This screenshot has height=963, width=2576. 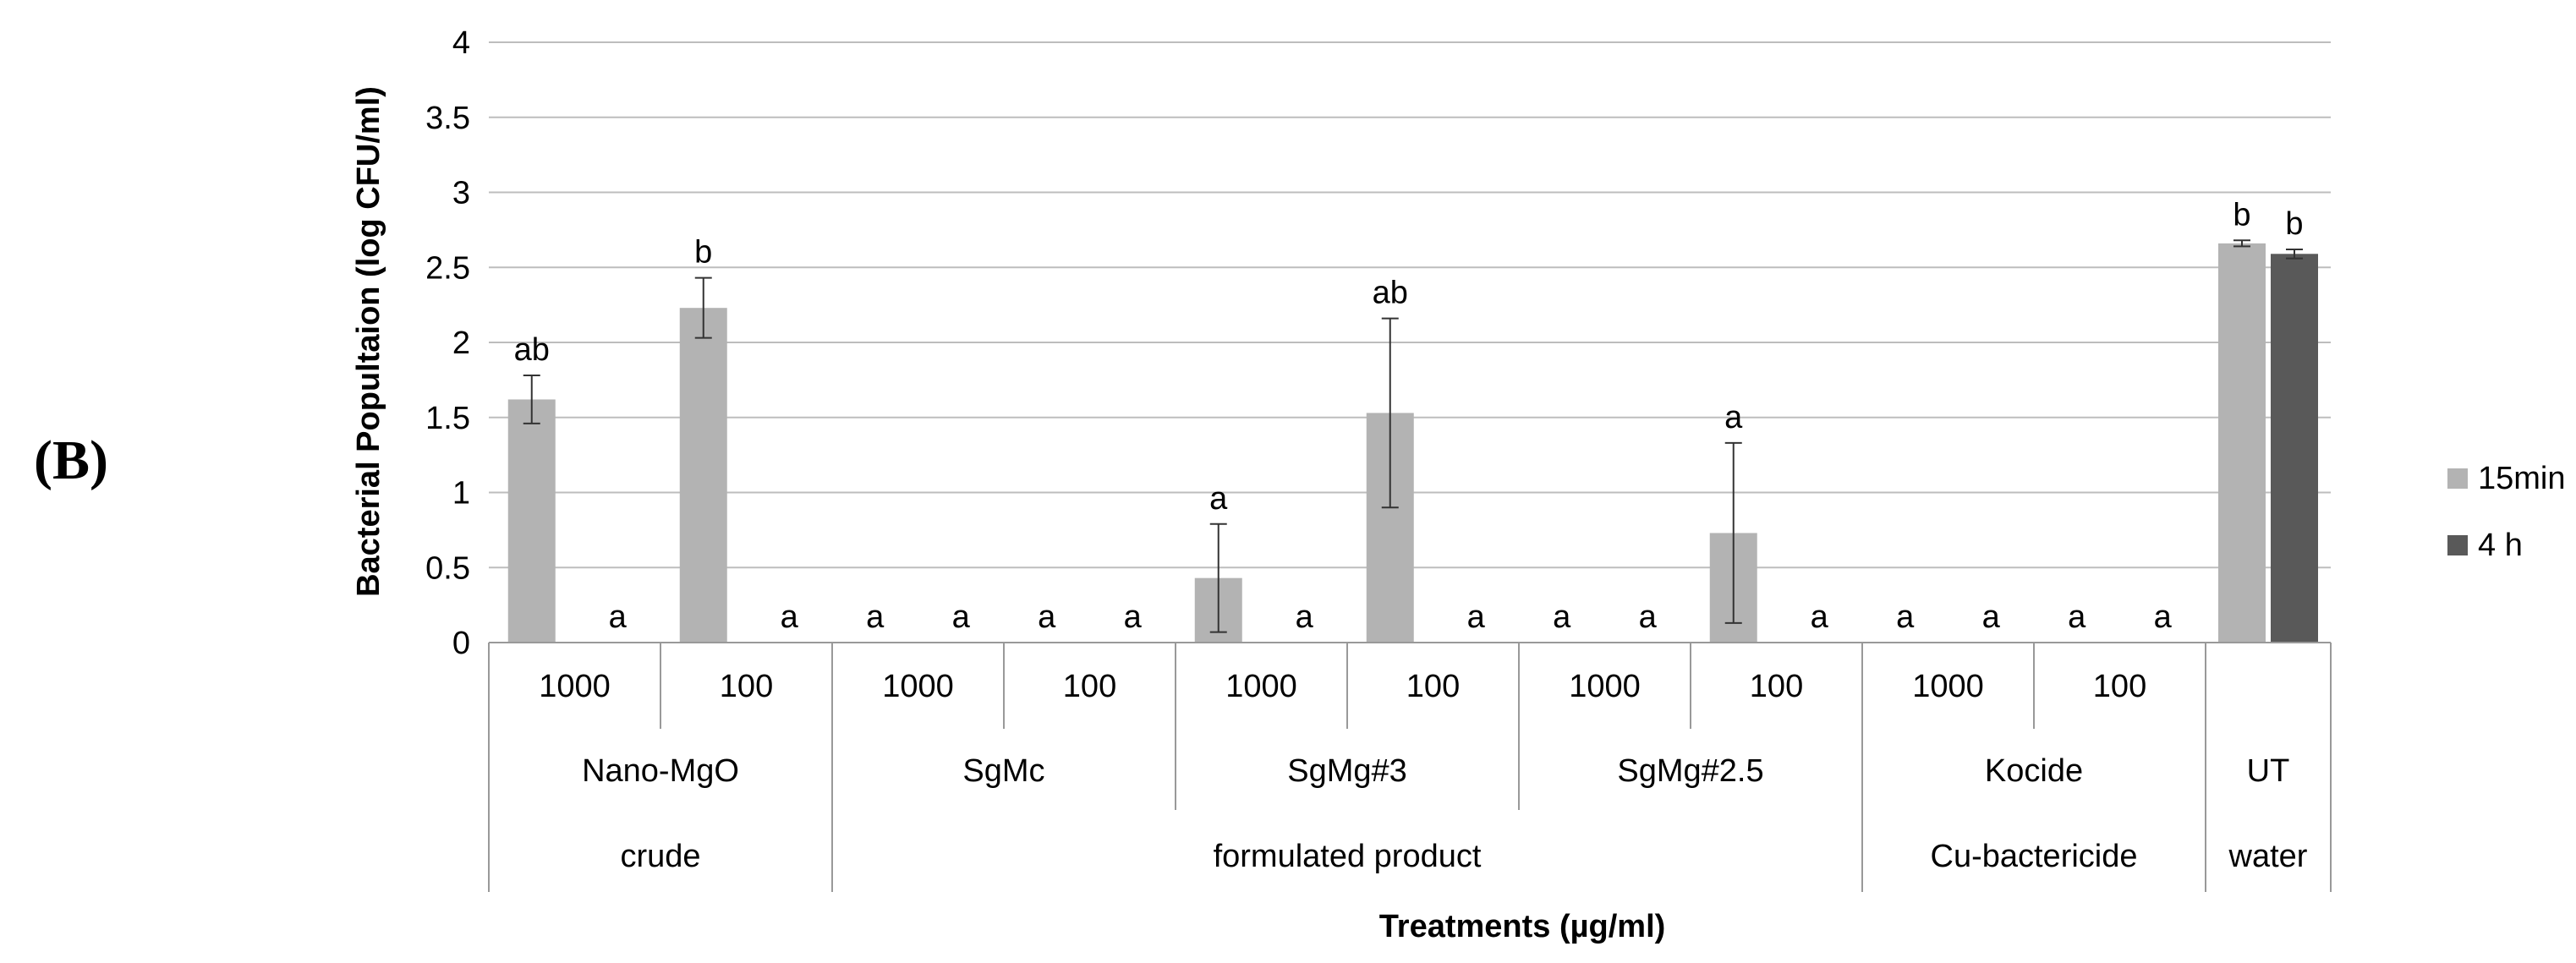 What do you see at coordinates (2506, 512) in the screenshot?
I see `legend: 15min 4 h` at bounding box center [2506, 512].